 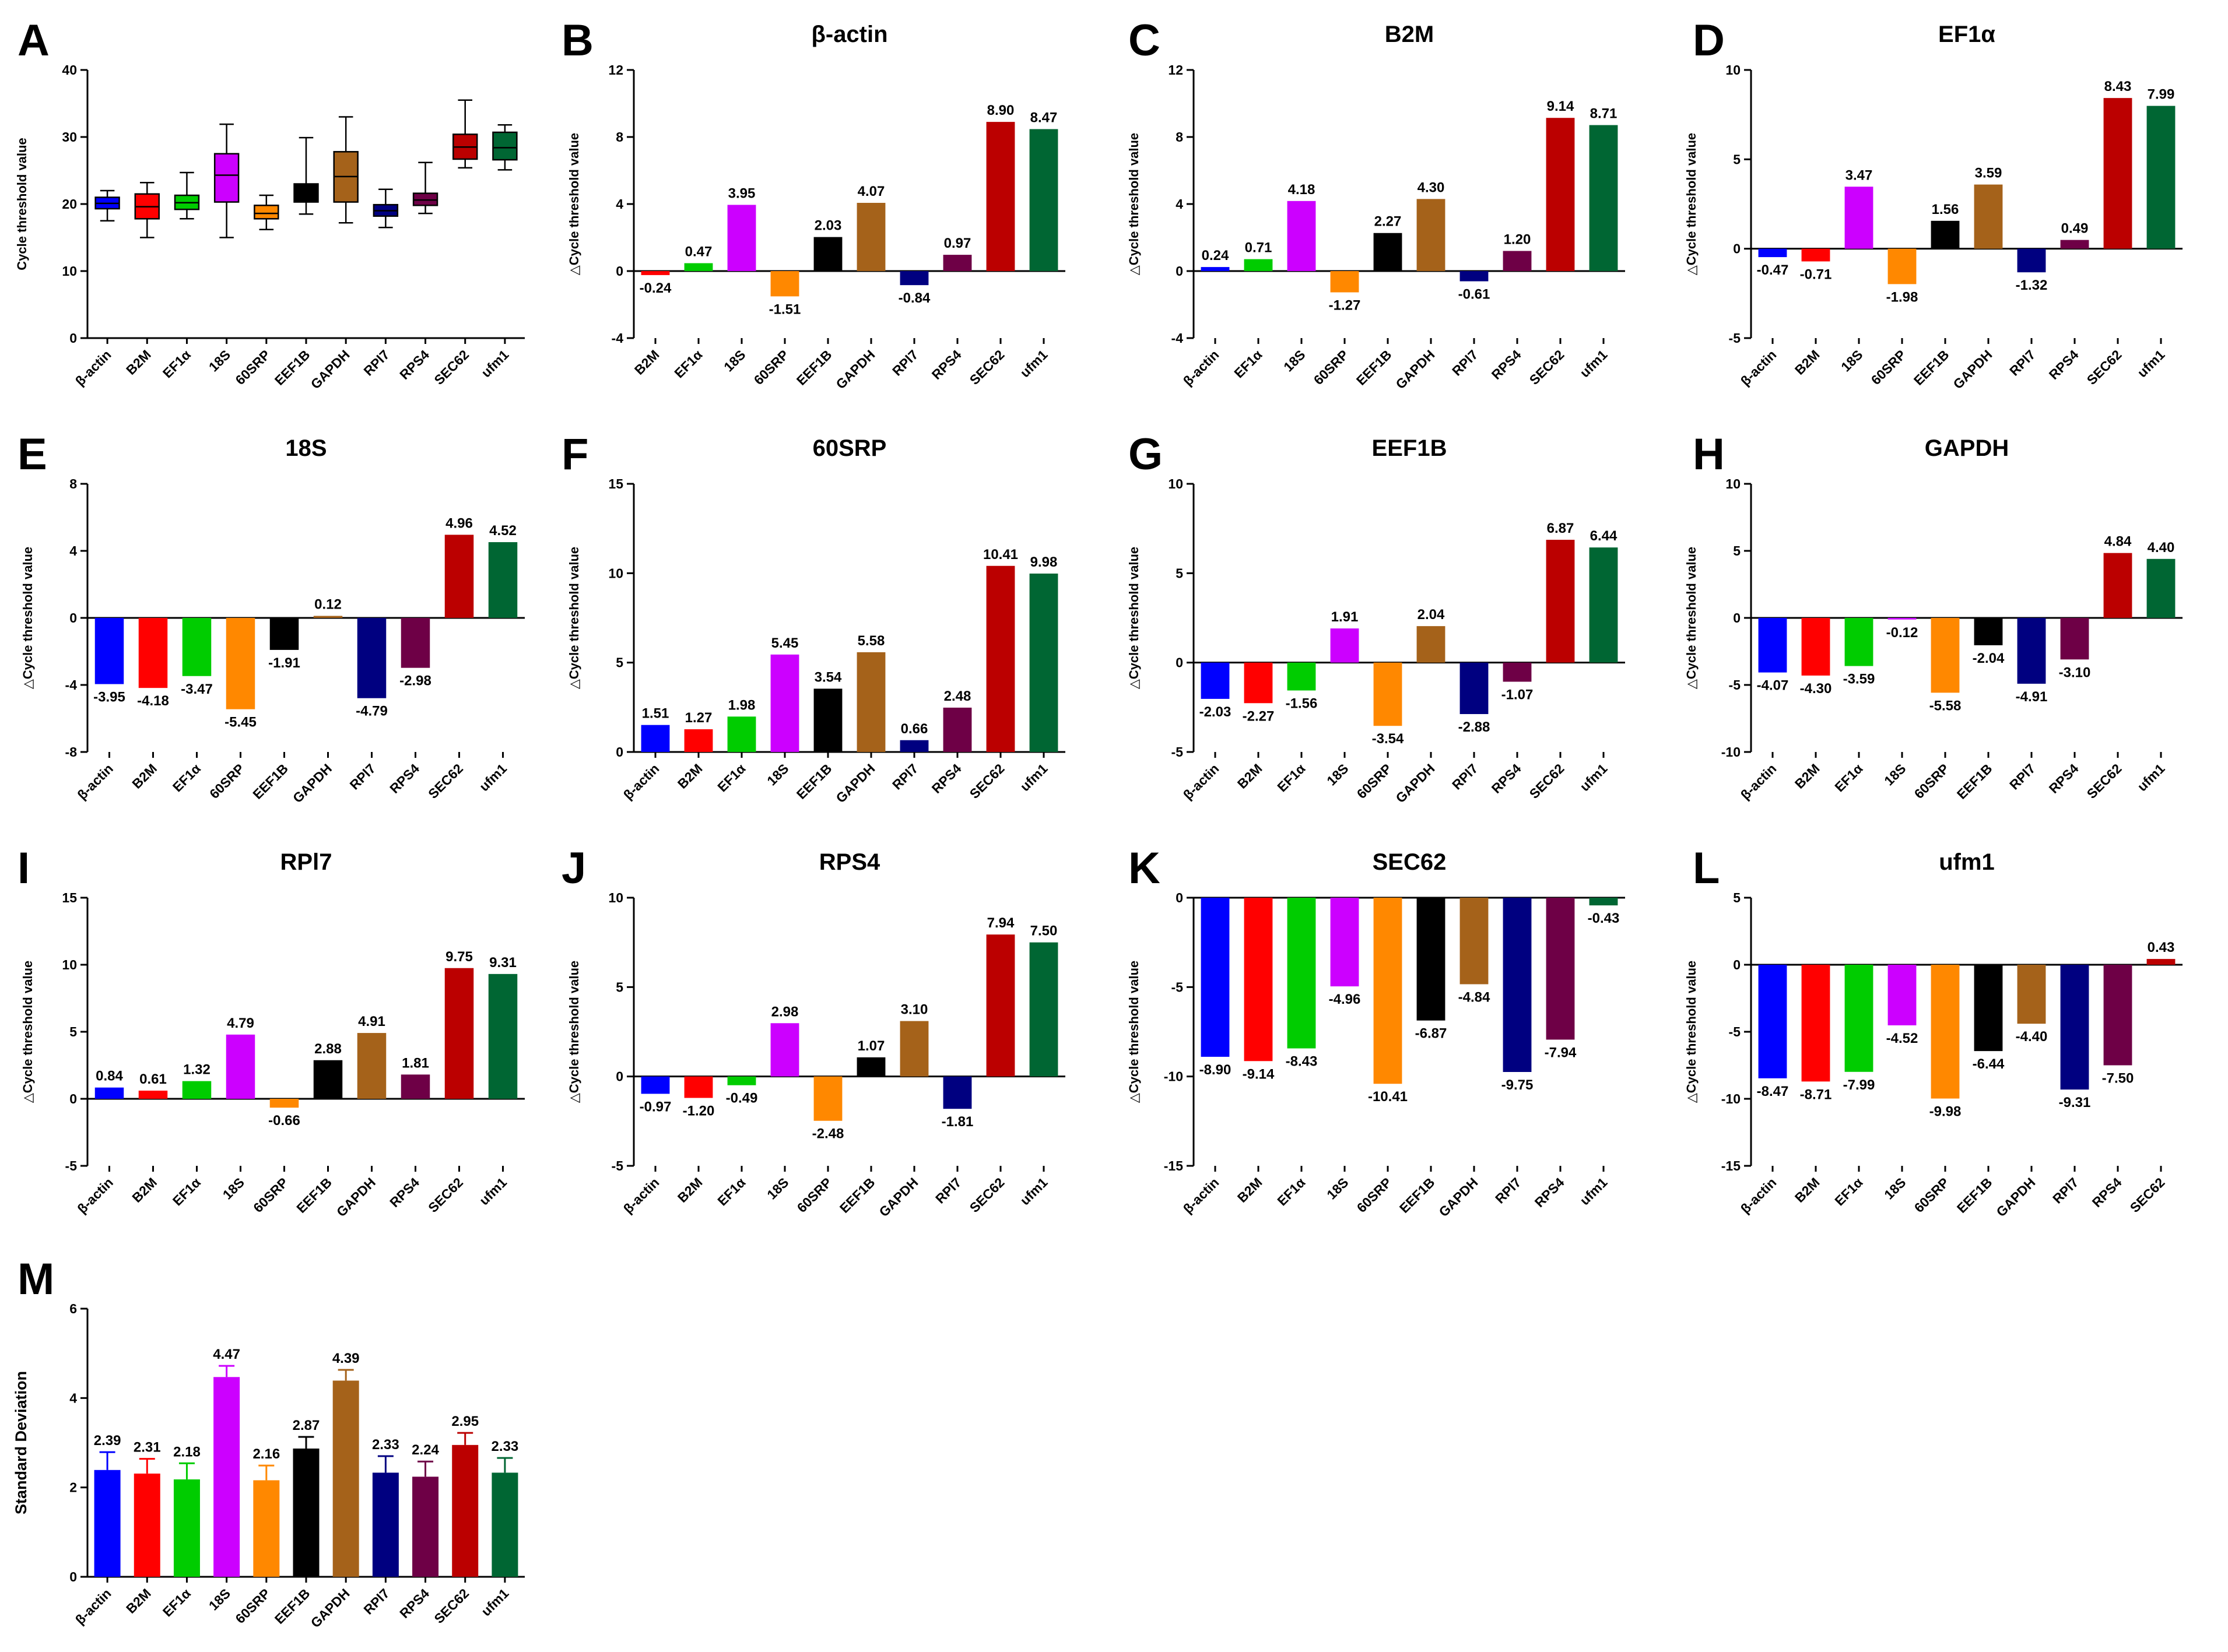 What do you see at coordinates (742, 193) in the screenshot?
I see `data-label: 3.95` at bounding box center [742, 193].